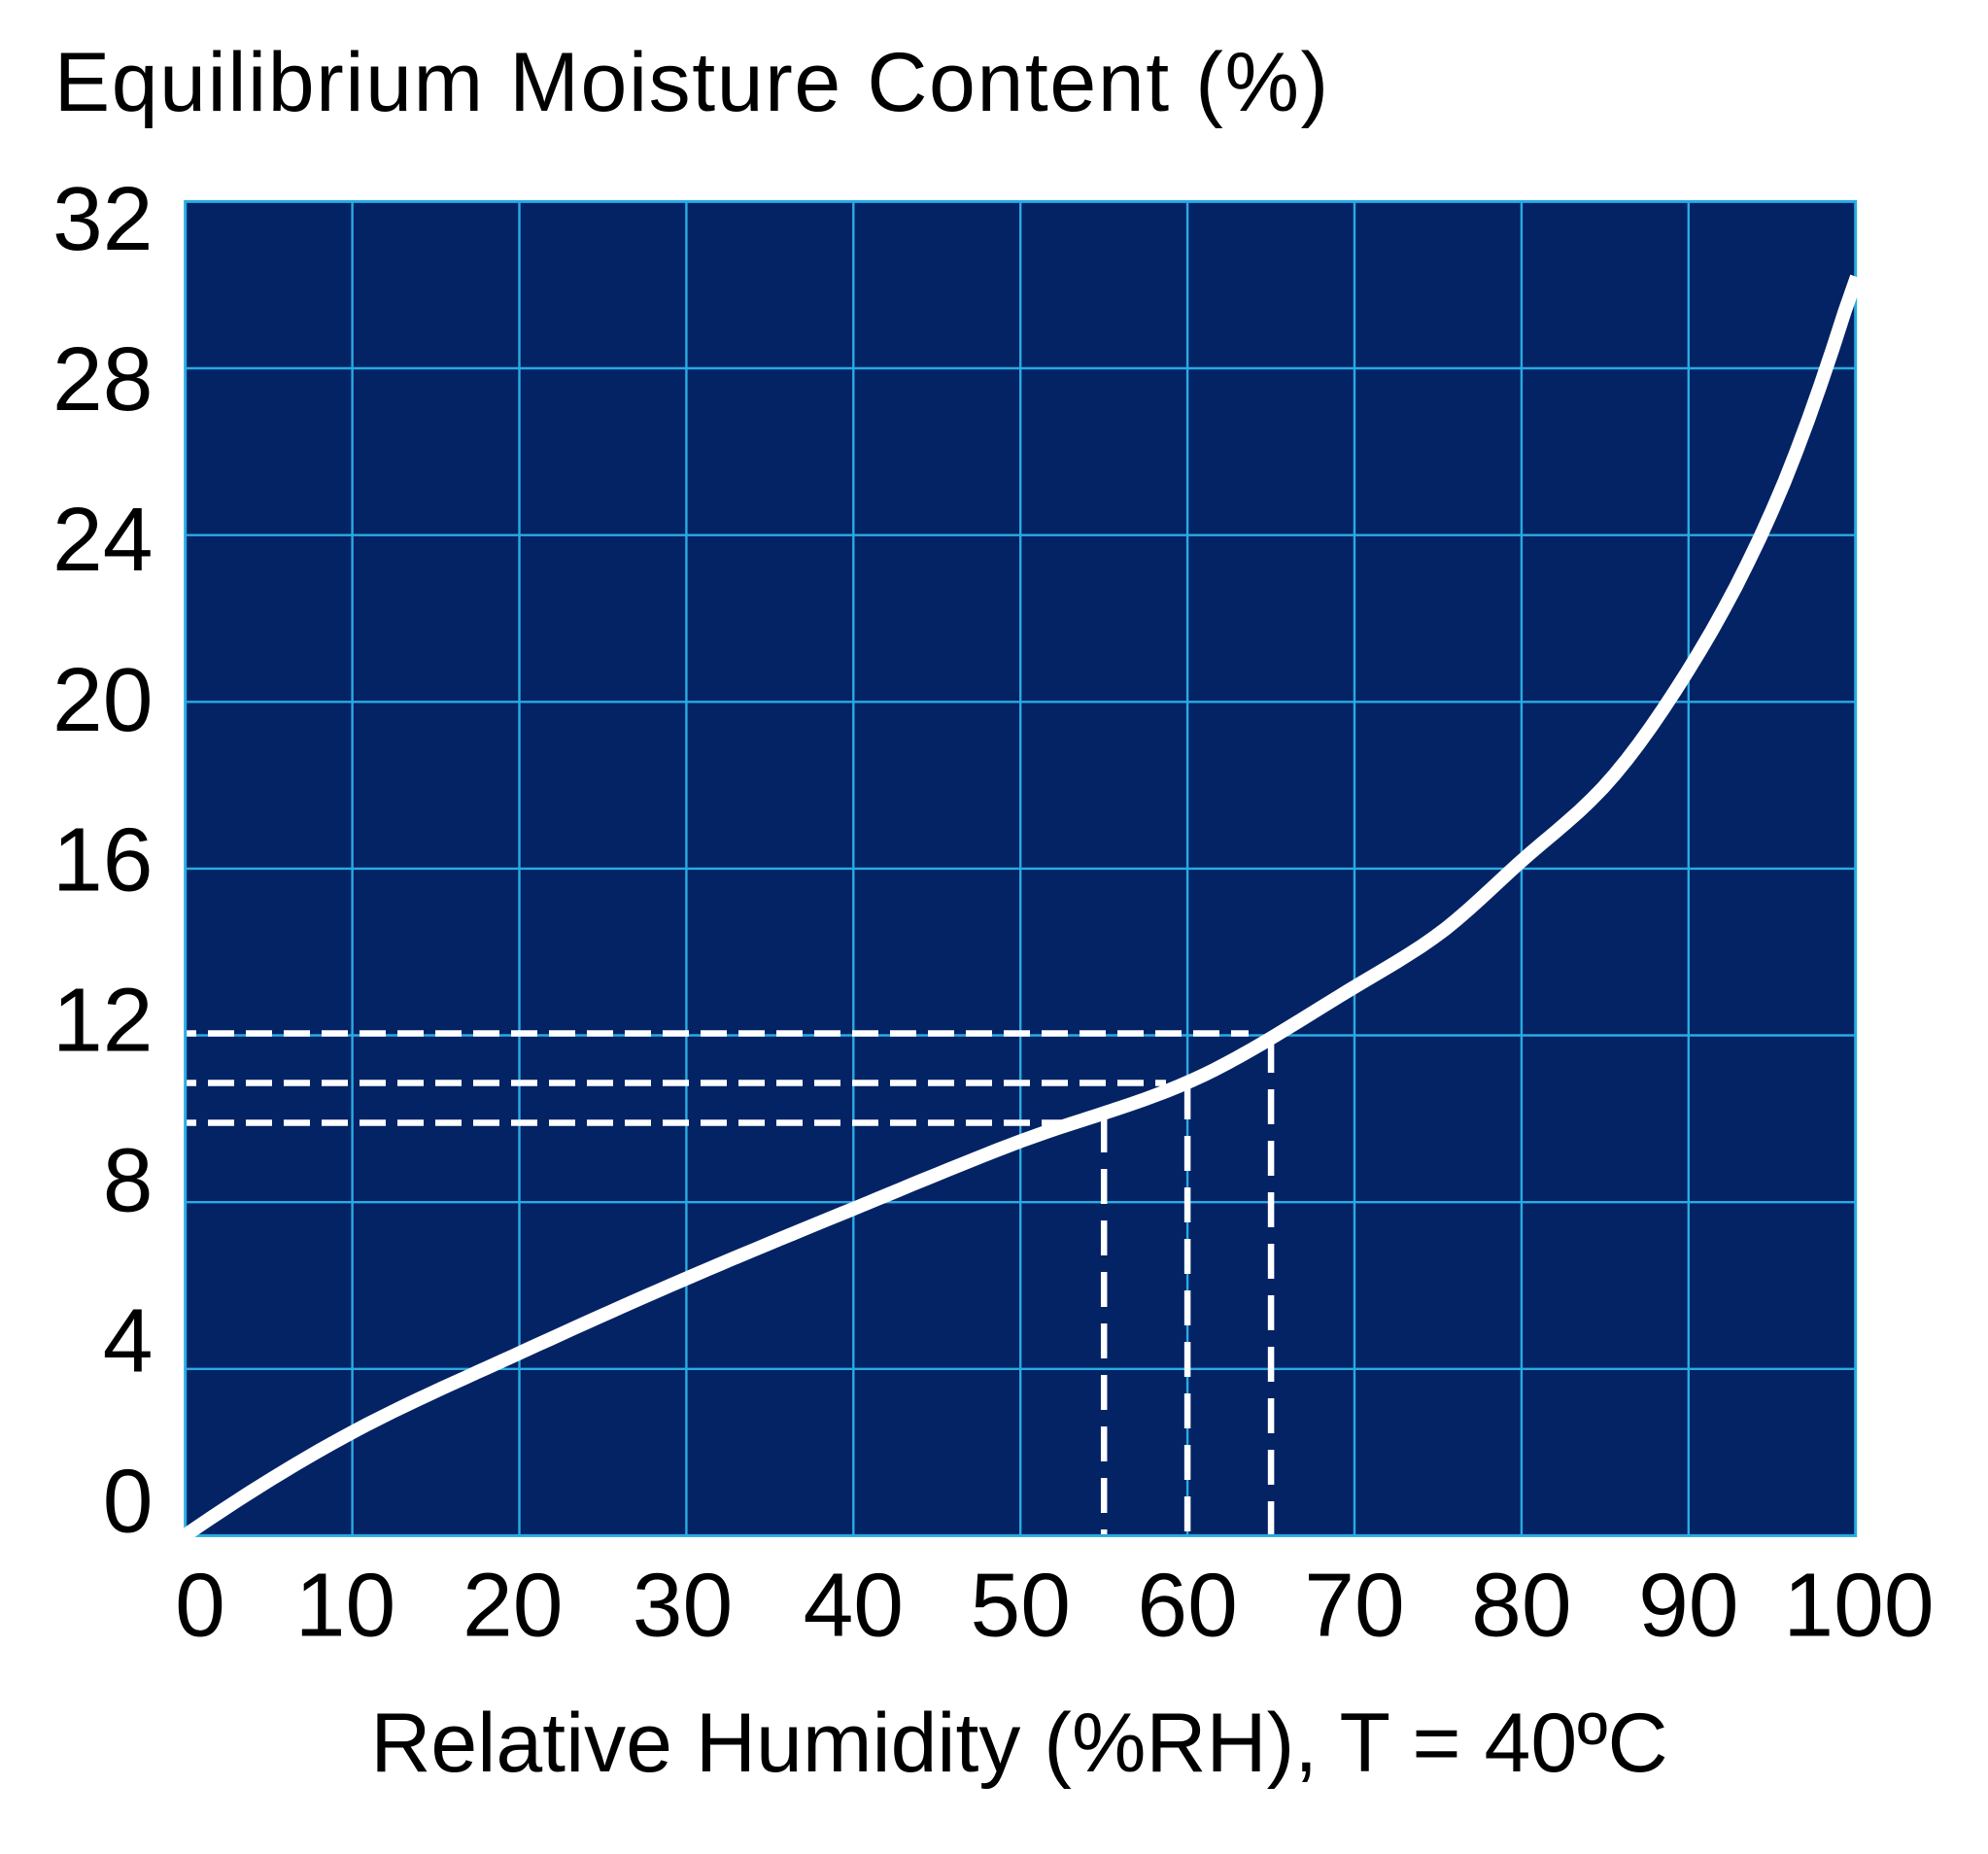 This screenshot has width=1988, height=1854. What do you see at coordinates (854, 1605) in the screenshot?
I see `svg-text: 40` at bounding box center [854, 1605].